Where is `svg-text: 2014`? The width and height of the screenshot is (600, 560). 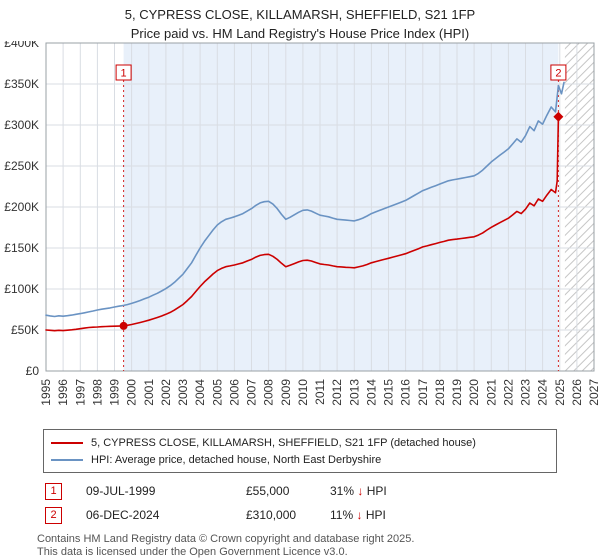 svg-text: 2014 is located at coordinates (371, 392).